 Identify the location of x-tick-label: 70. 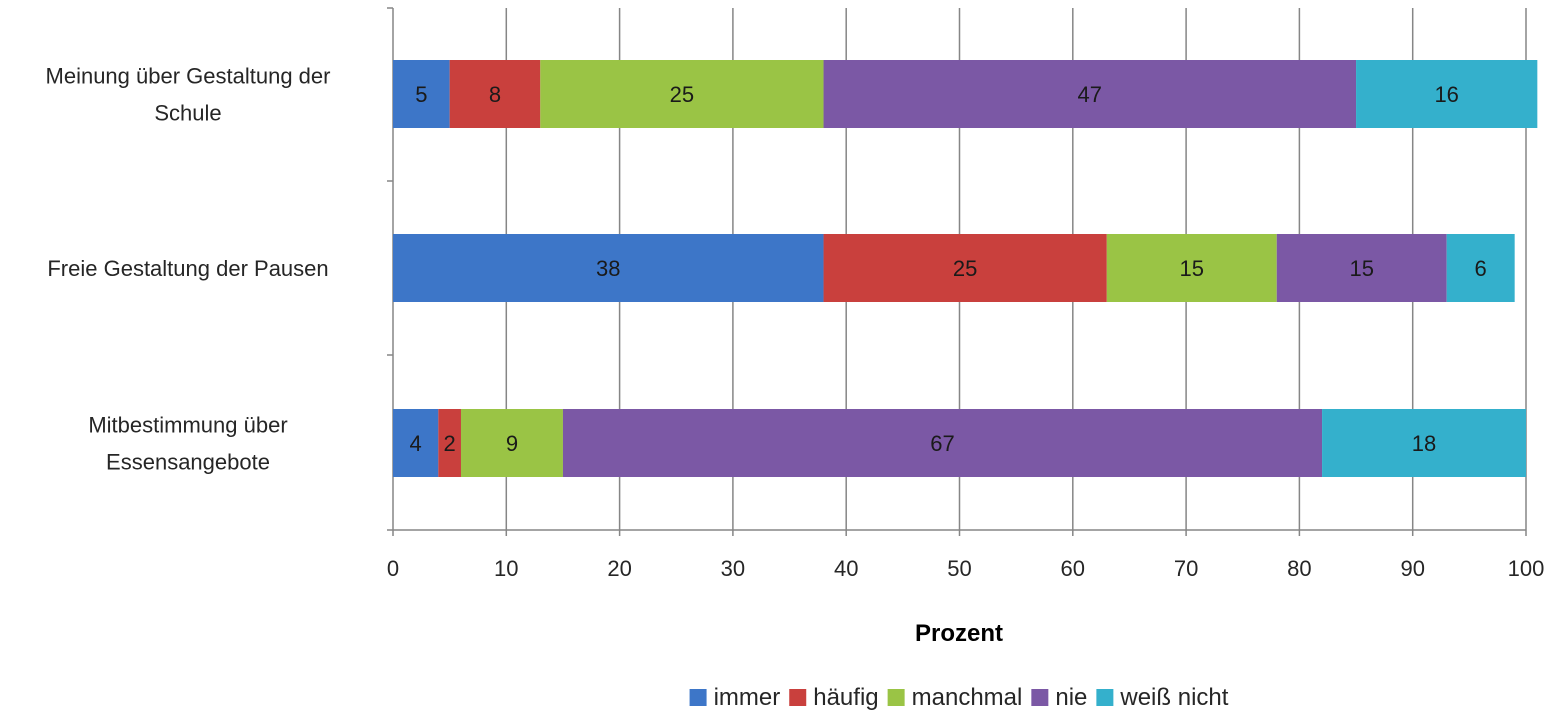
(1186, 568).